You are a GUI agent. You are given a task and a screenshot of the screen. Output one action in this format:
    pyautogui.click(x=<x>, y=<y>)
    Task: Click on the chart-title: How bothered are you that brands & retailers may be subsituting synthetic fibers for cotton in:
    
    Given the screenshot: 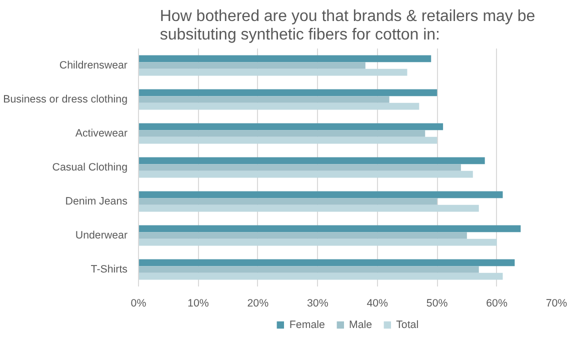 What is the action you would take?
    pyautogui.click(x=348, y=26)
    